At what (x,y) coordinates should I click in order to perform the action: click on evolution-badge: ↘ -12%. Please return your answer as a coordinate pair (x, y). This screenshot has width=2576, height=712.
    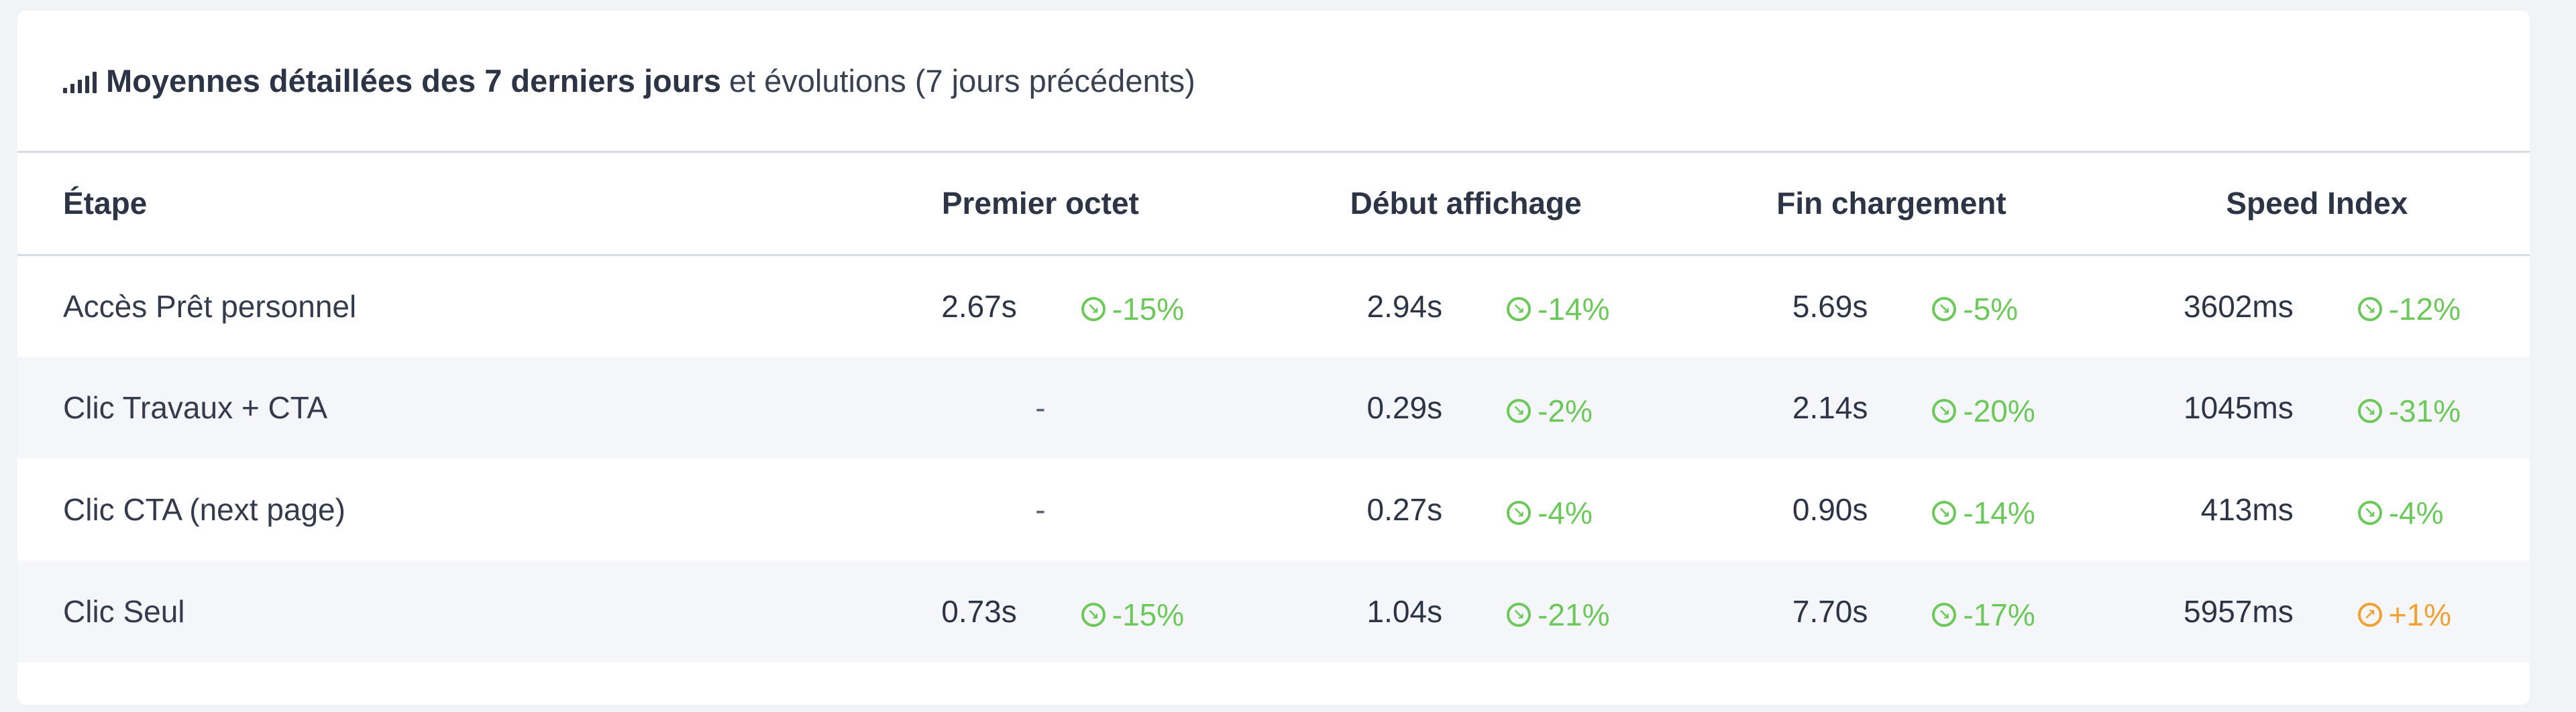
    Looking at the image, I should click on (2409, 309).